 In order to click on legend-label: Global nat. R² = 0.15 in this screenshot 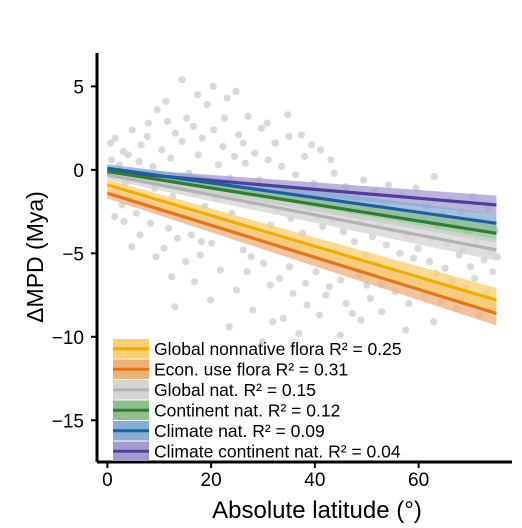, I will do `click(235, 390)`.